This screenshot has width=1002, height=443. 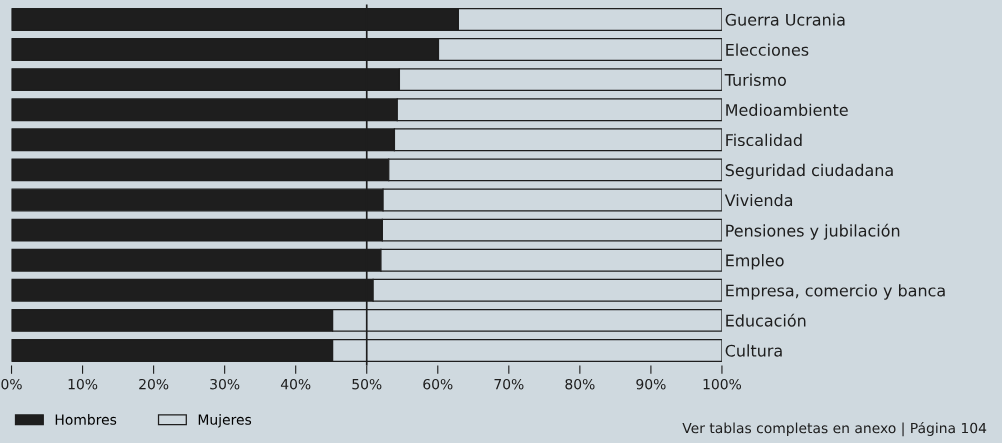 I want to click on x-tick-label: 80%, so click(x=580, y=384).